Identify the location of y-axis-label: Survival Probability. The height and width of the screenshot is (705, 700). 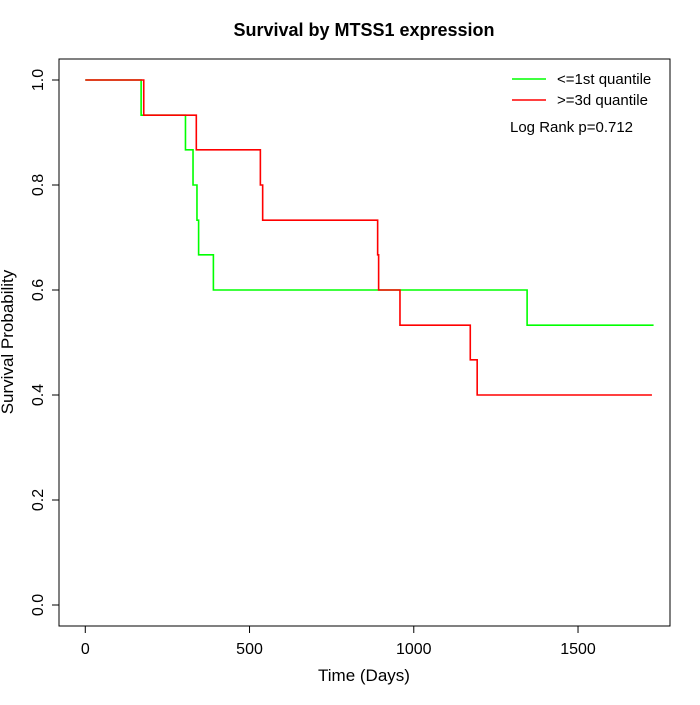
(8, 341).